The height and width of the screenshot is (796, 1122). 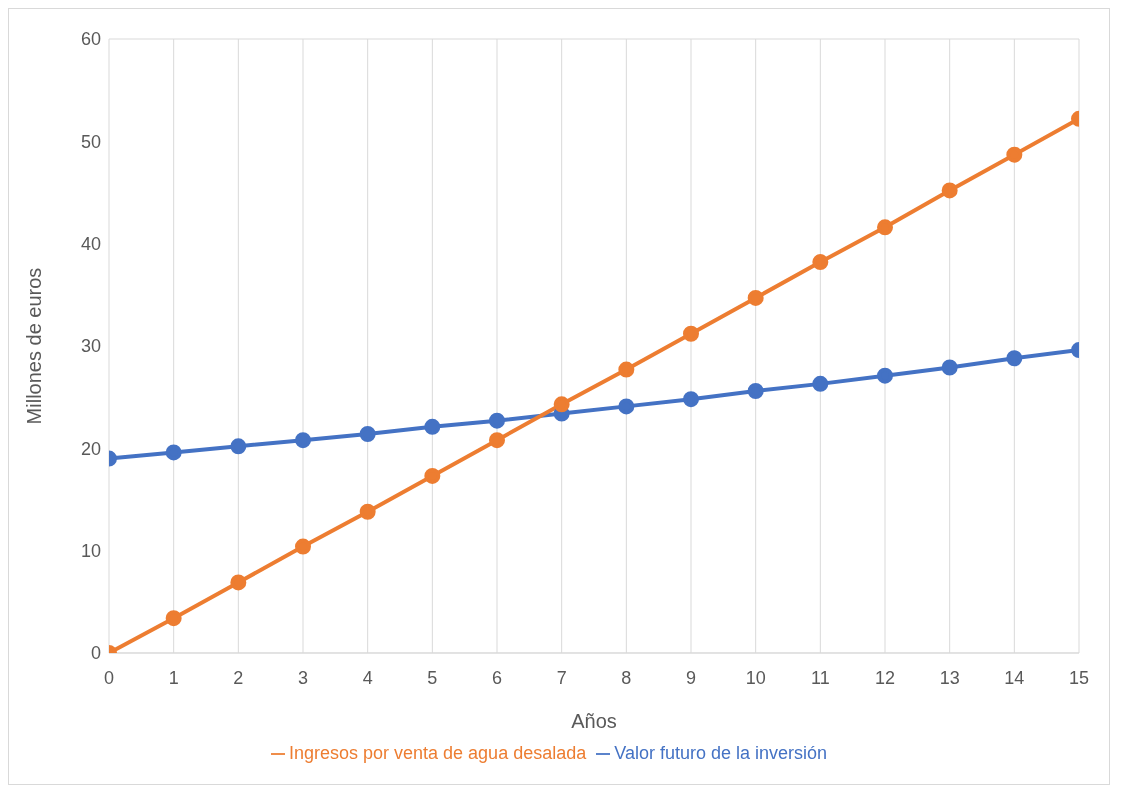 I want to click on y-tick-label: 40, so click(x=90, y=244).